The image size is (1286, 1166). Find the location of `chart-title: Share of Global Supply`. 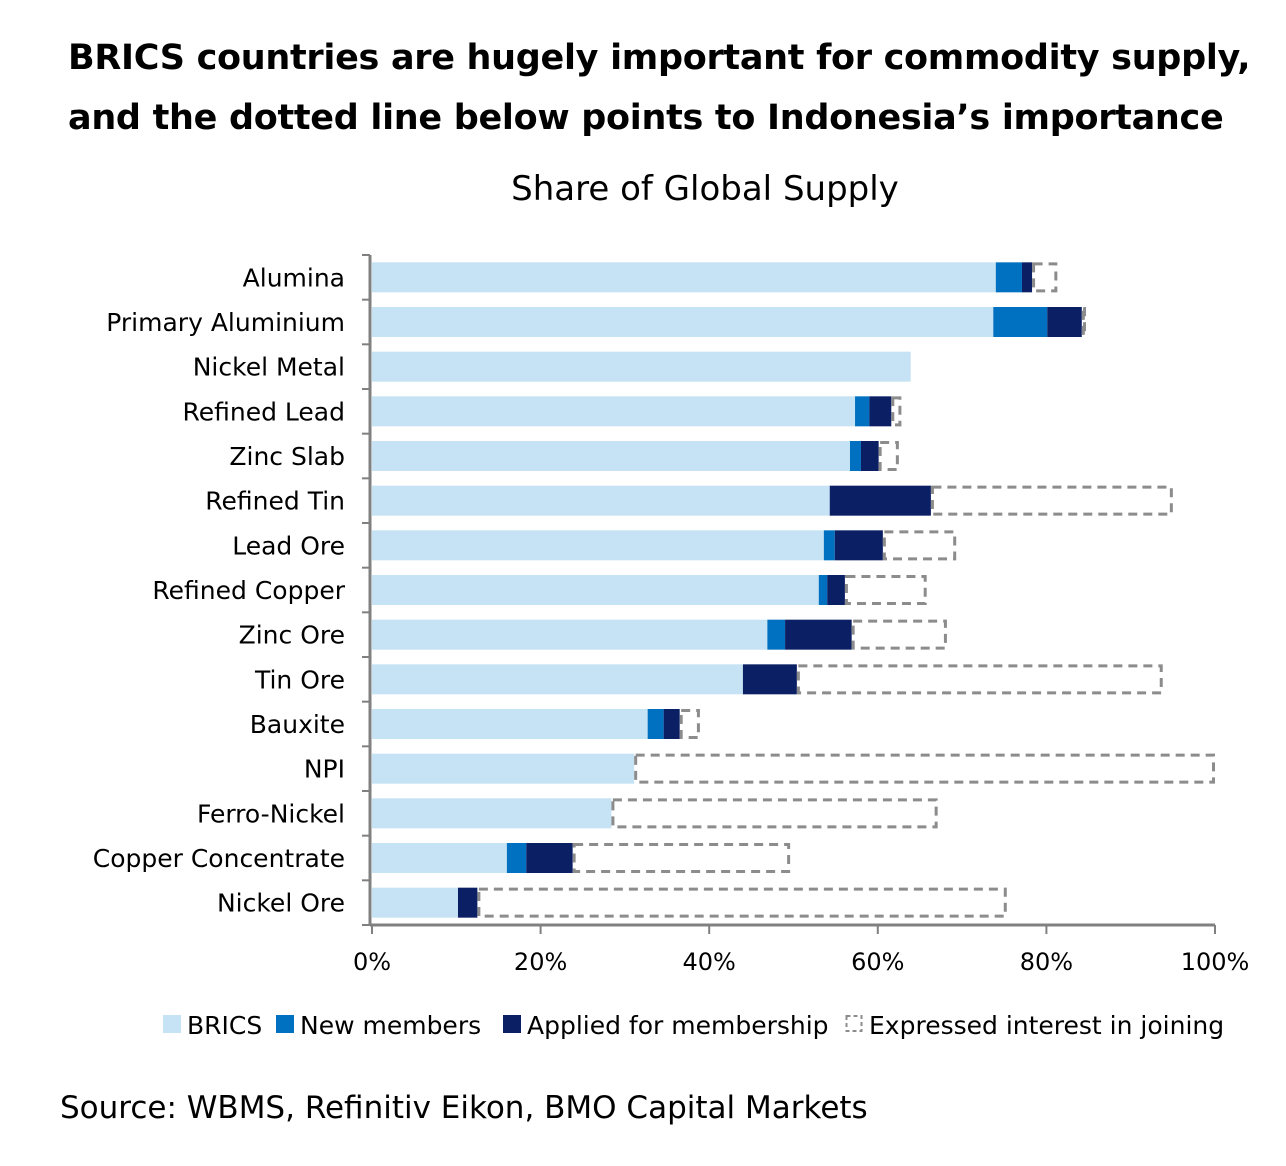

chart-title: Share of Global Supply is located at coordinates (705, 189).